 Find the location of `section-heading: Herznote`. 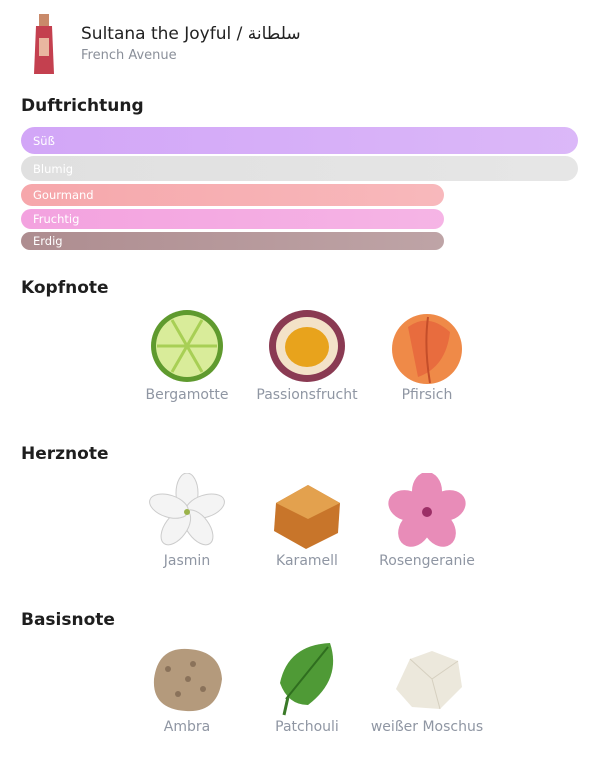

section-heading: Herznote is located at coordinates (65, 454).